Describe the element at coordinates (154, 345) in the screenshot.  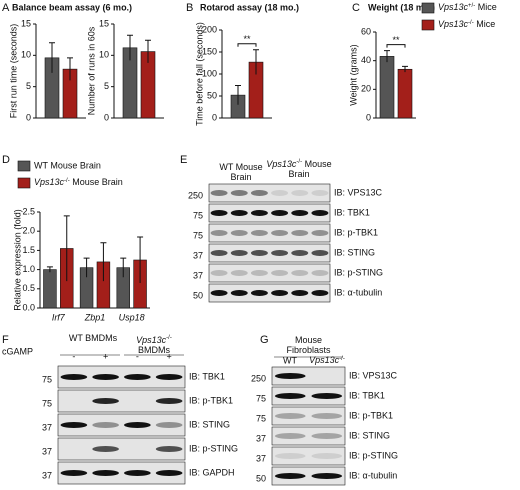
I see `blot-header: Vps13c-/- BMDMs` at that location.